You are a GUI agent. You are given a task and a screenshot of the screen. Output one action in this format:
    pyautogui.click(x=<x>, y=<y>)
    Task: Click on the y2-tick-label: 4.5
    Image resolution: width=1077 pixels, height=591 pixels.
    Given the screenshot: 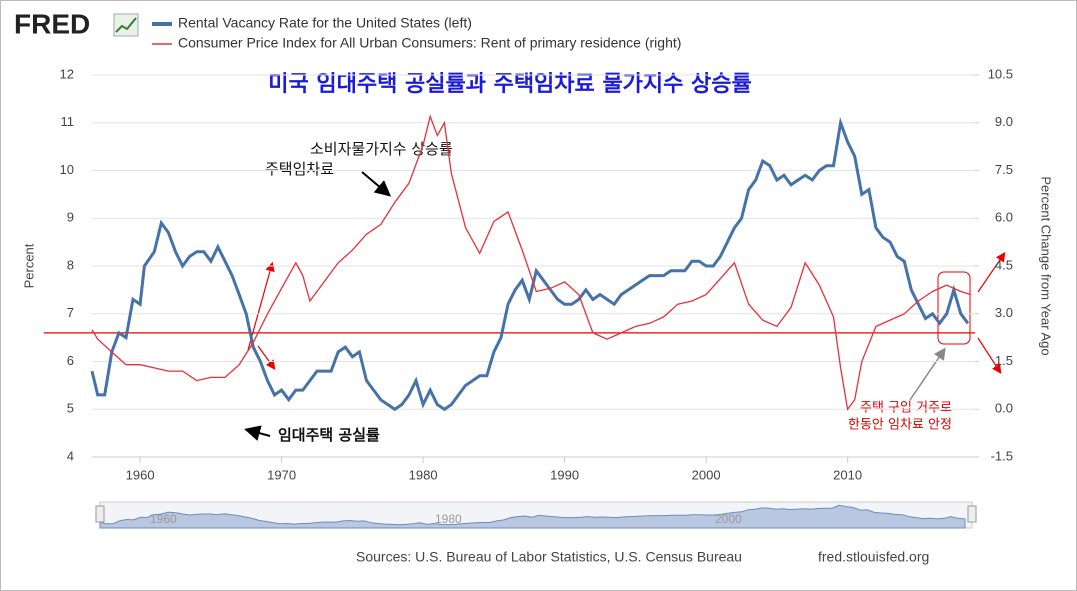 What is the action you would take?
    pyautogui.click(x=1004, y=264)
    